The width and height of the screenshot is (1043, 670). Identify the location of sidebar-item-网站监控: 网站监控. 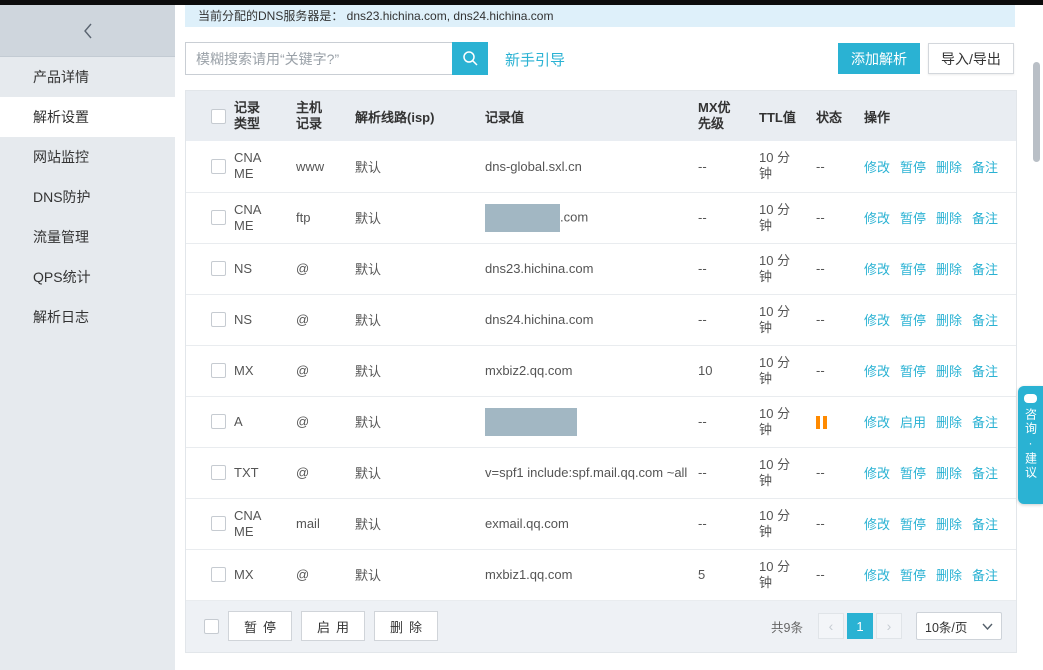
(61, 157).